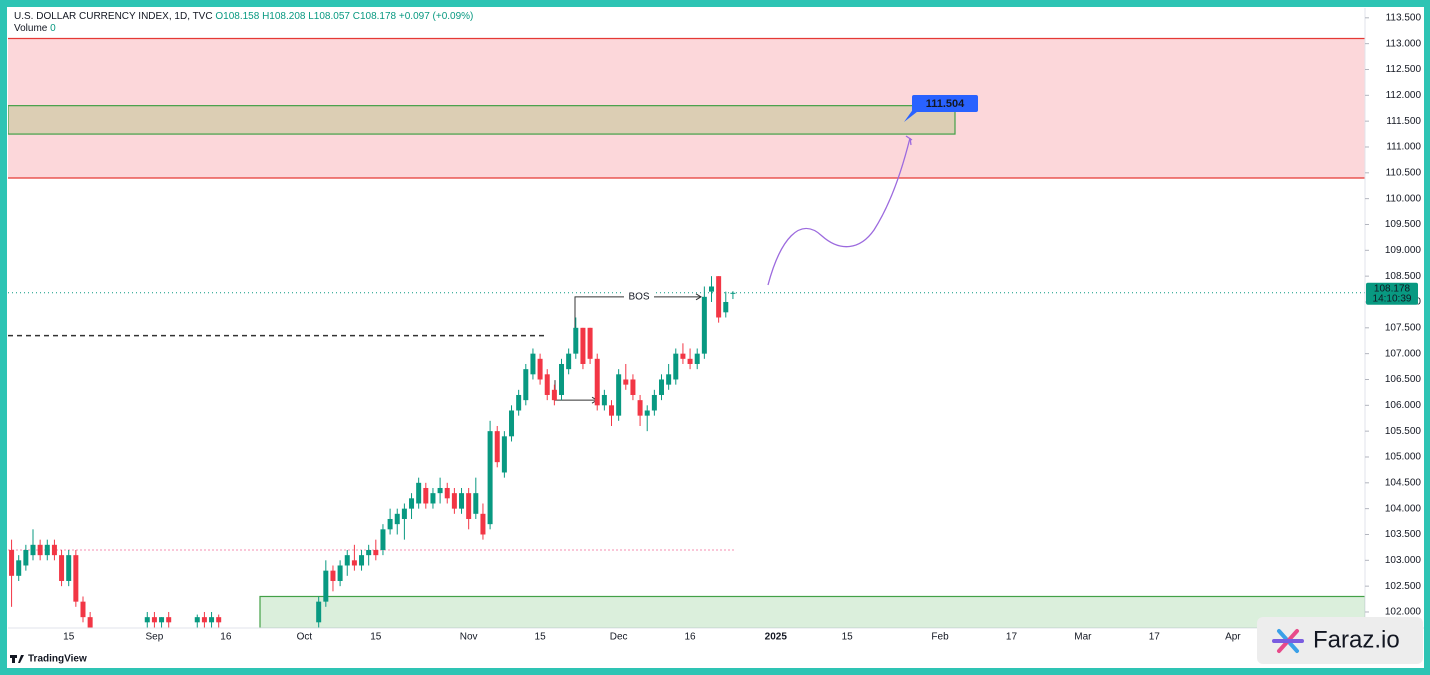  Describe the element at coordinates (1403, 405) in the screenshot. I see `y-tick-label: 106.000` at that location.